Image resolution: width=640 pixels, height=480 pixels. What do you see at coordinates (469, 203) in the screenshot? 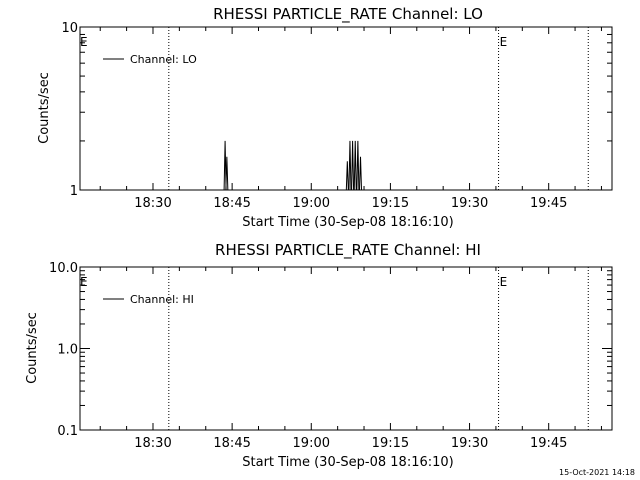
I see `panel-lo-x-tick-label: 19:30` at bounding box center [469, 203].